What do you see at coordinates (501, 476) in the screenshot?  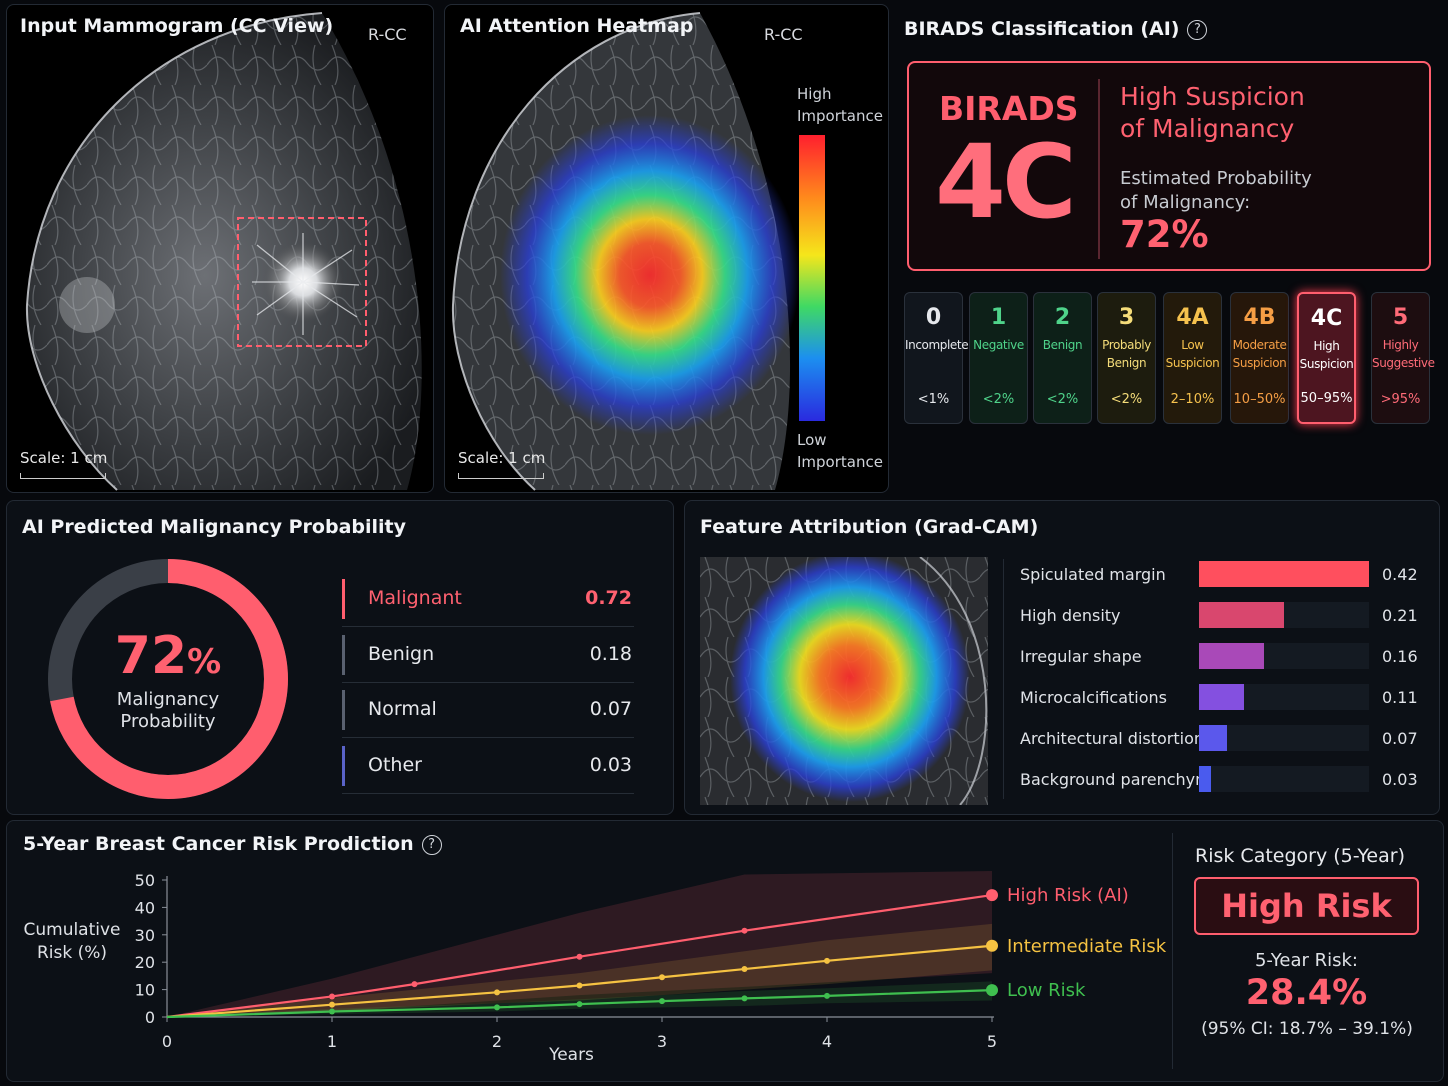 I see `scale-bar` at bounding box center [501, 476].